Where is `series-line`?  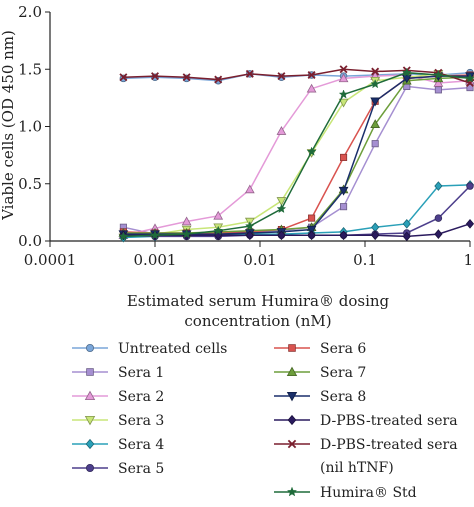 series-line is located at coordinates (297, 230).